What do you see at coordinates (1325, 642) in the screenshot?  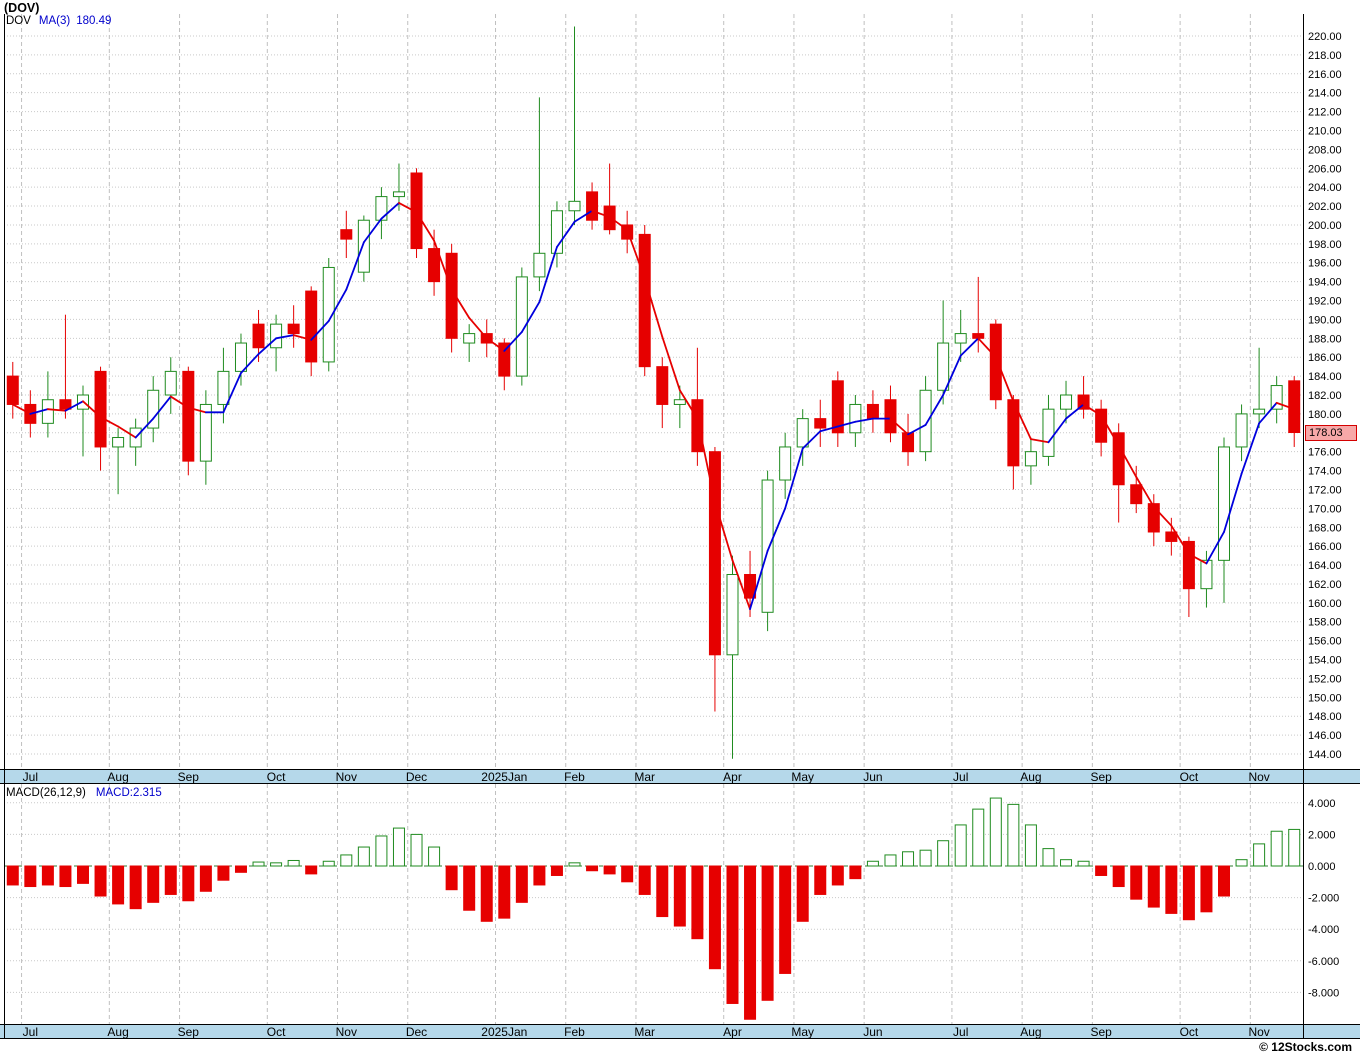 I see `svg-text: 156.00` at bounding box center [1325, 642].